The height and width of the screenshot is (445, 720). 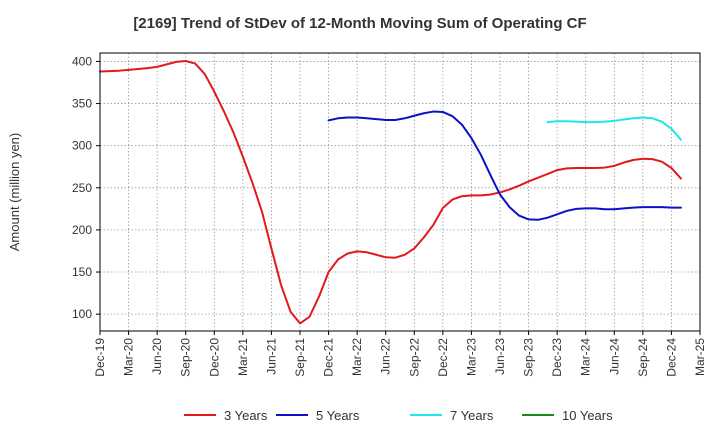 I want to click on legend-item-7-years: 7 Years, so click(x=452, y=415).